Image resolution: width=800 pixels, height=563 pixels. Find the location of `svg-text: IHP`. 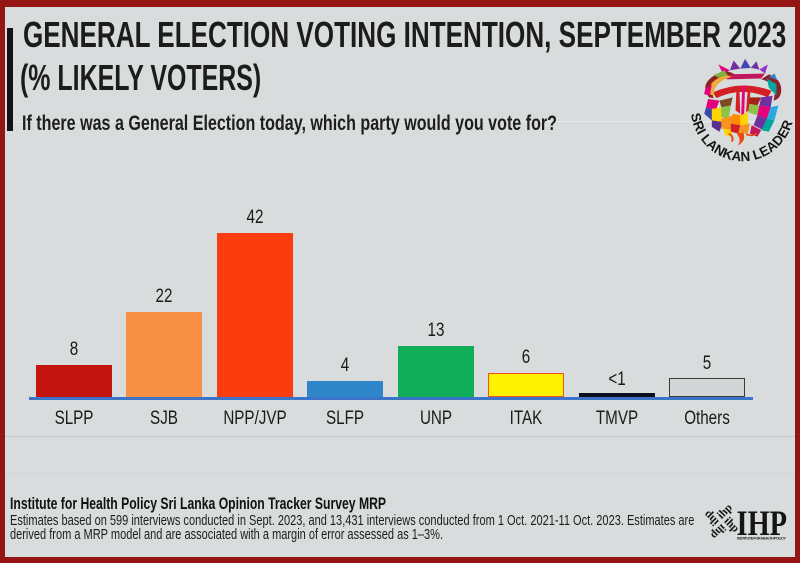

svg-text: IHP is located at coordinates (762, 524).